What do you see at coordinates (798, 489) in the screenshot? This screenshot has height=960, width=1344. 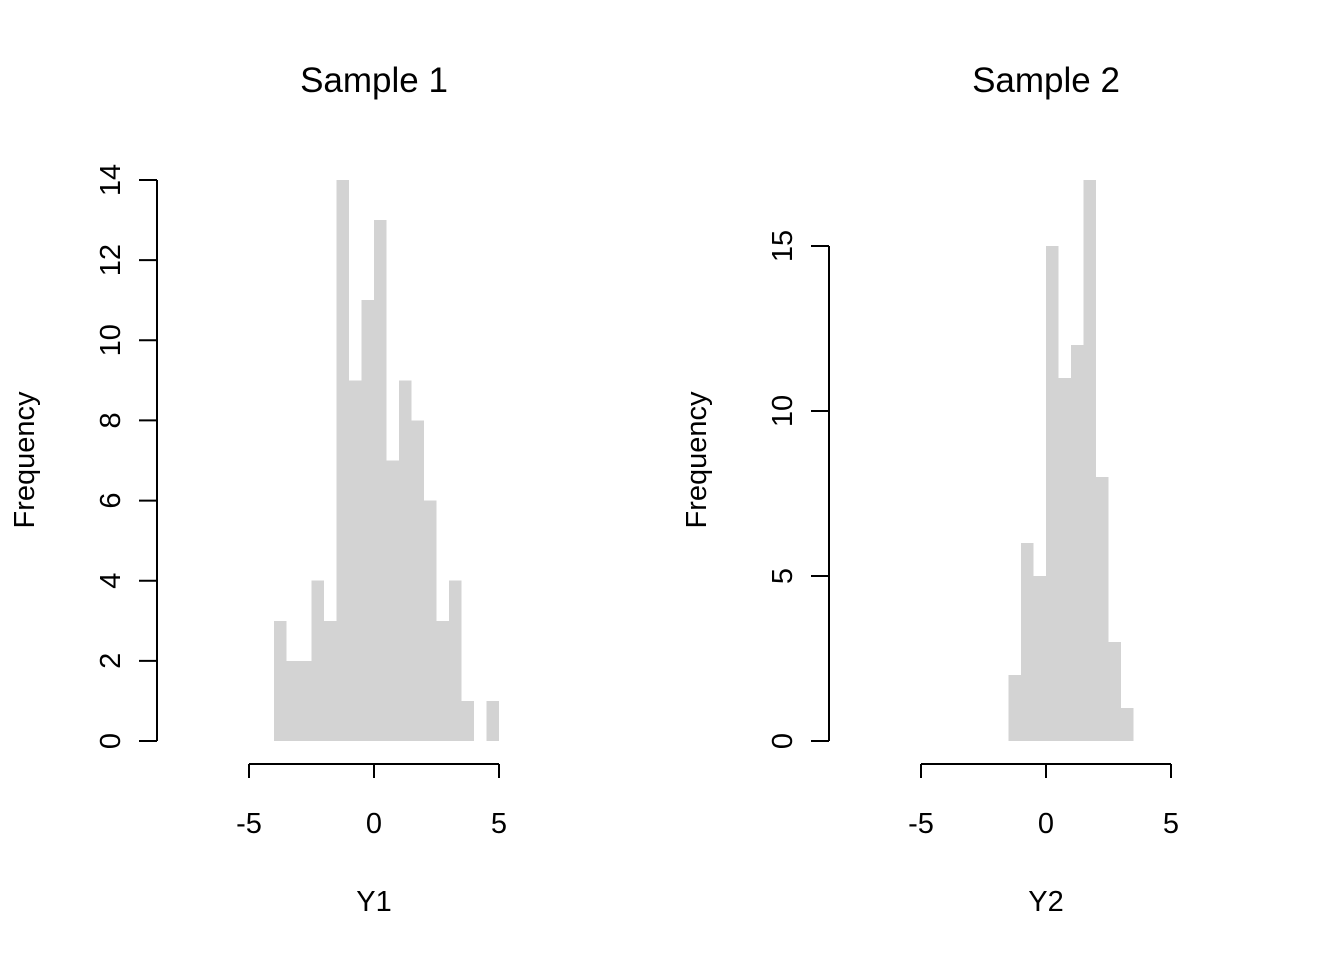 I see `y-axis: 0 5 10 15` at bounding box center [798, 489].